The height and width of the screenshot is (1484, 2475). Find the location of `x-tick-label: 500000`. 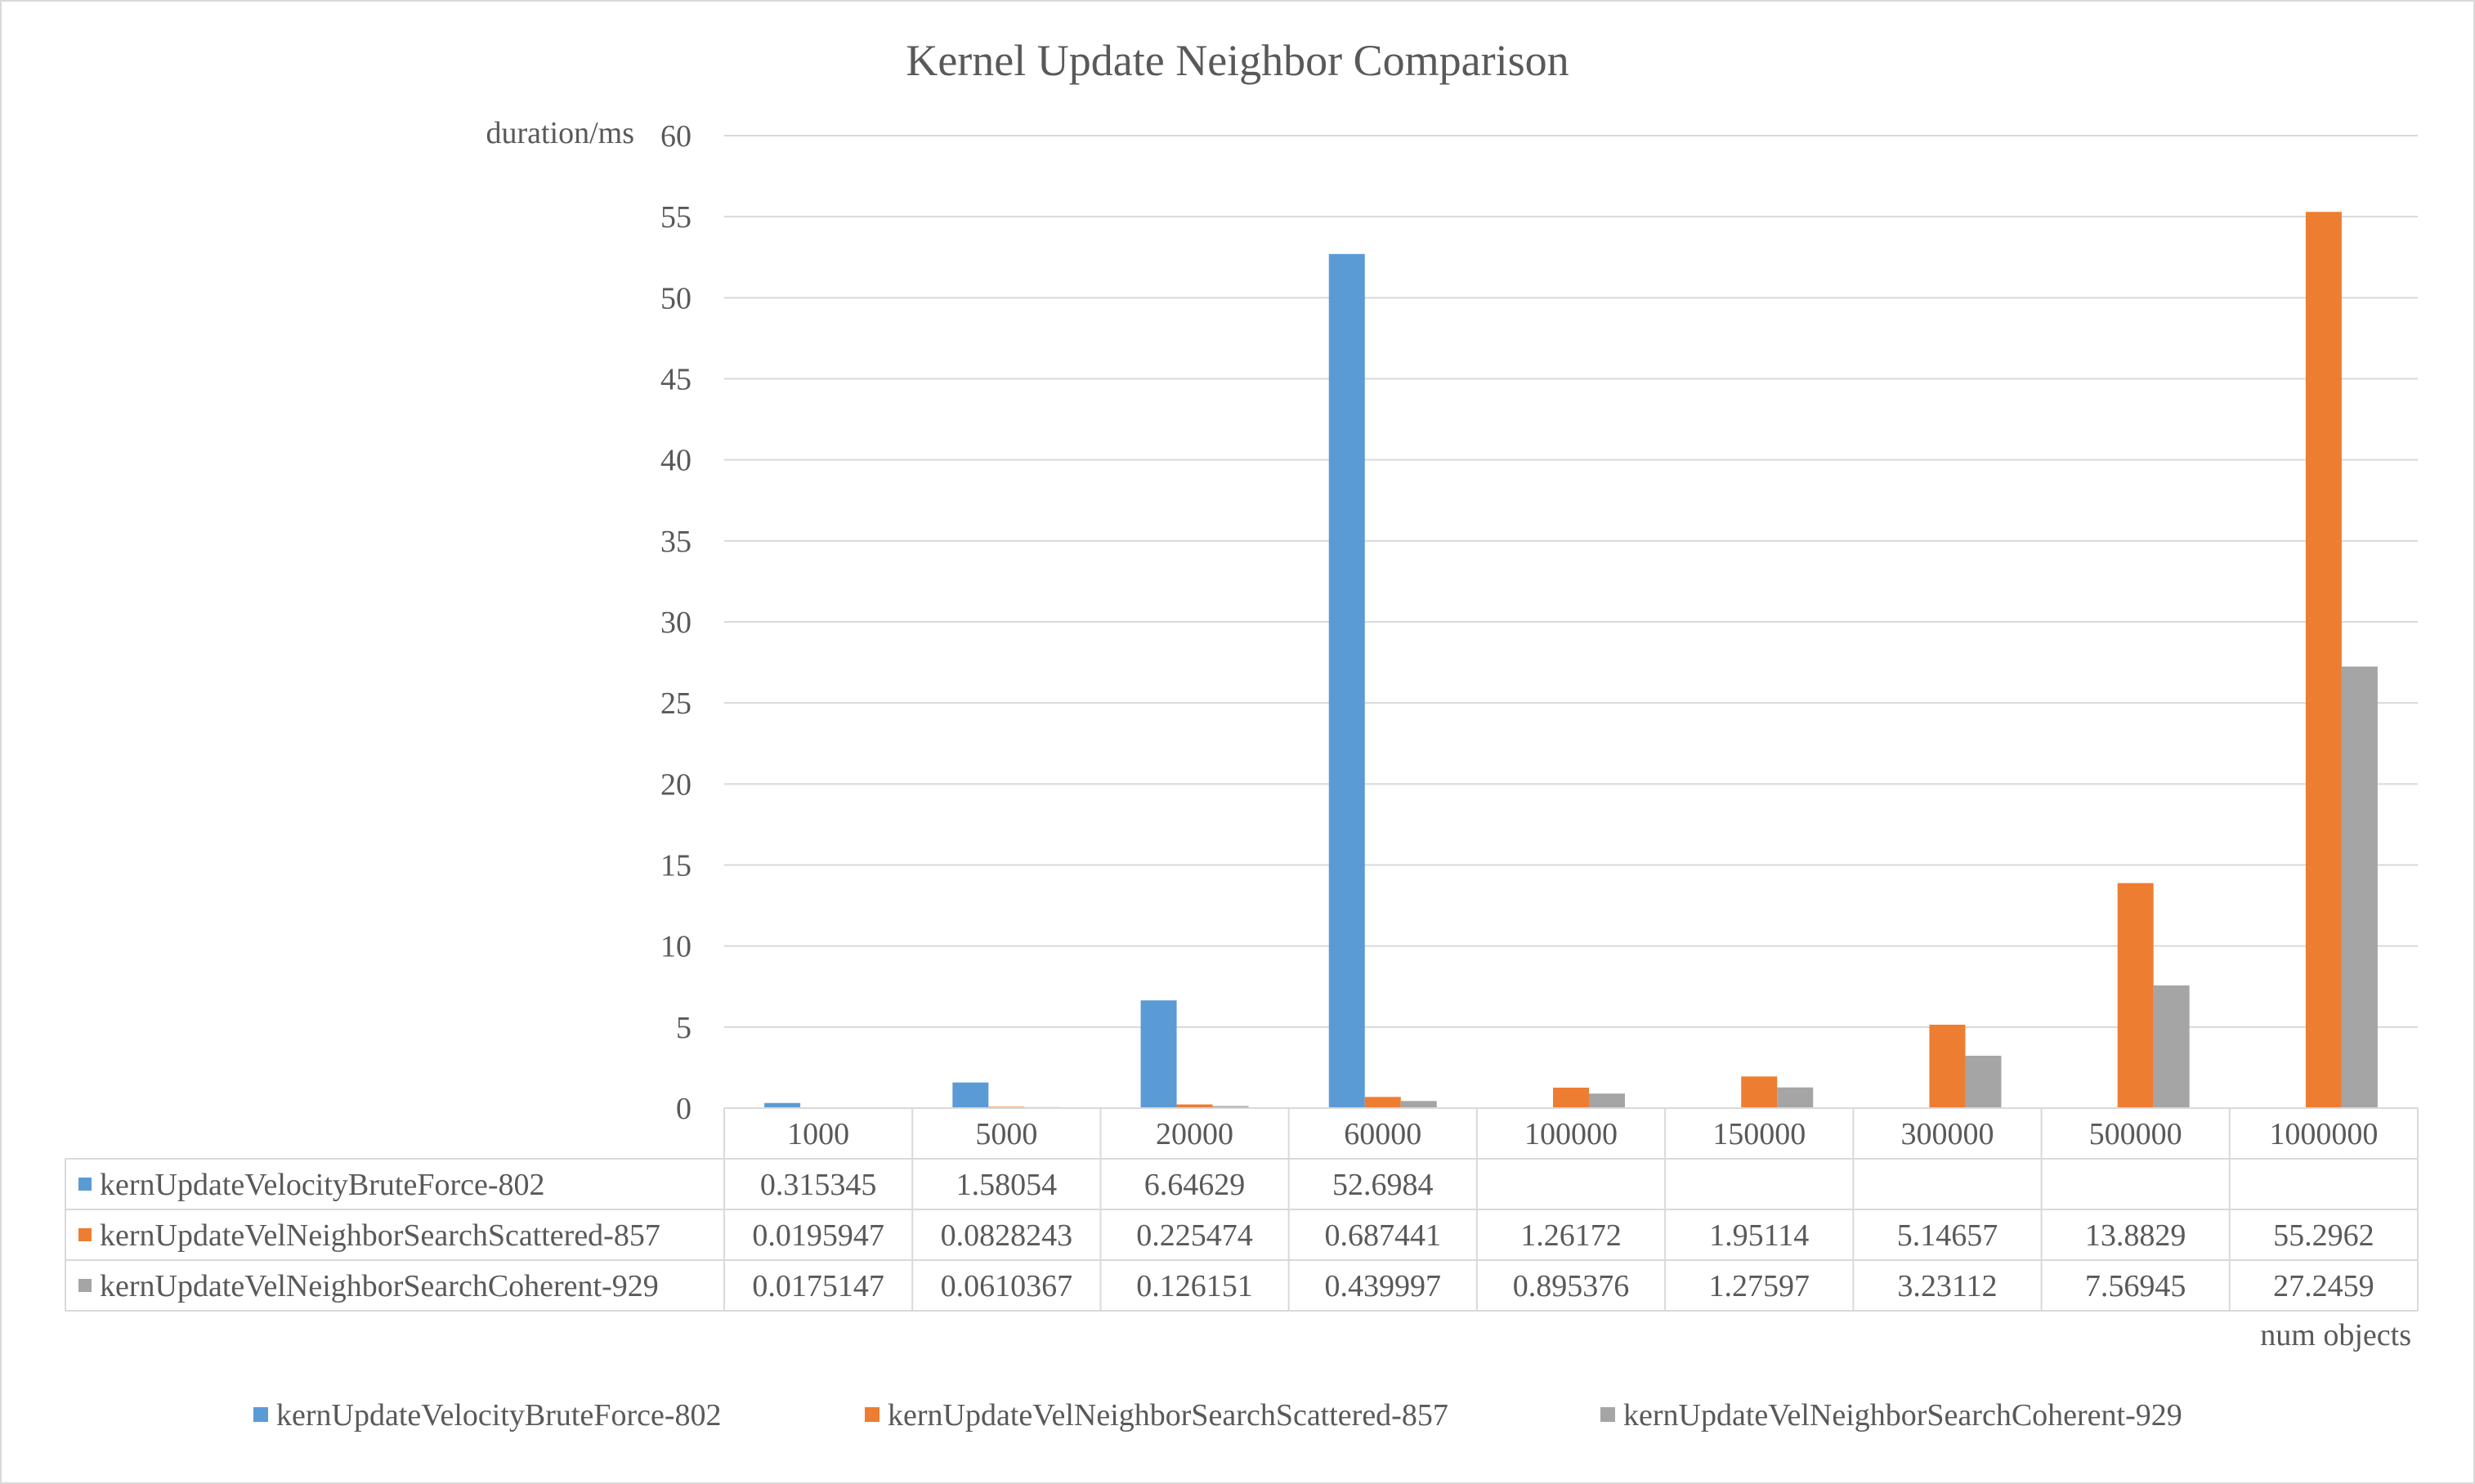

x-tick-label: 500000 is located at coordinates (2135, 1134).